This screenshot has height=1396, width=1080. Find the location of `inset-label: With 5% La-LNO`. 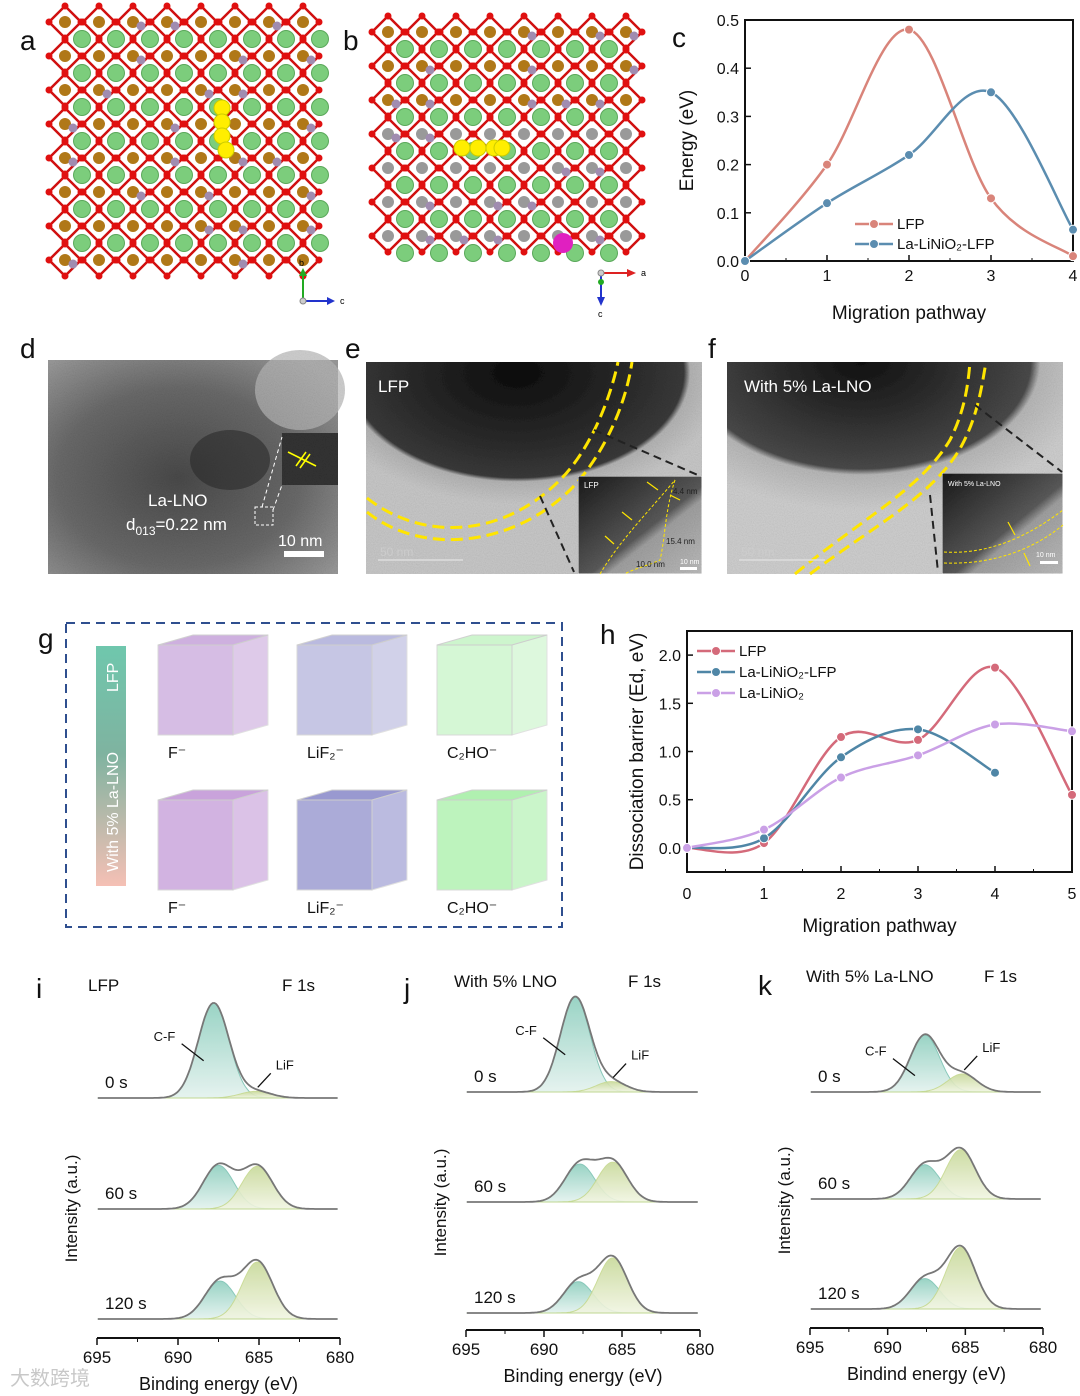

inset-label: With 5% La-LNO is located at coordinates (974, 484).